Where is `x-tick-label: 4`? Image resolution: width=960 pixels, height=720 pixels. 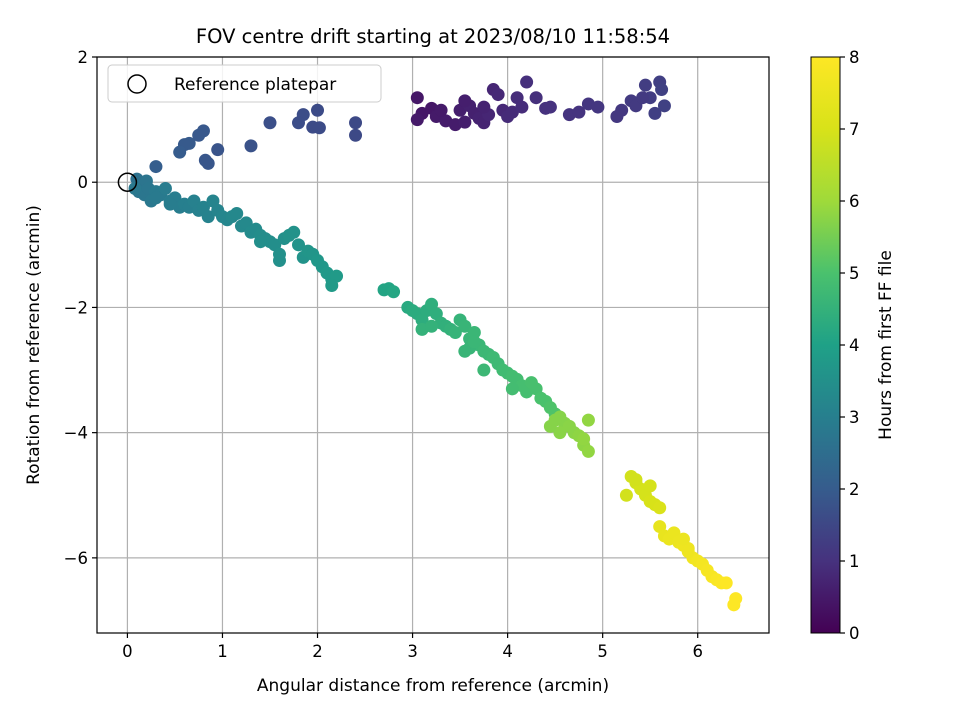 x-tick-label: 4 is located at coordinates (507, 651).